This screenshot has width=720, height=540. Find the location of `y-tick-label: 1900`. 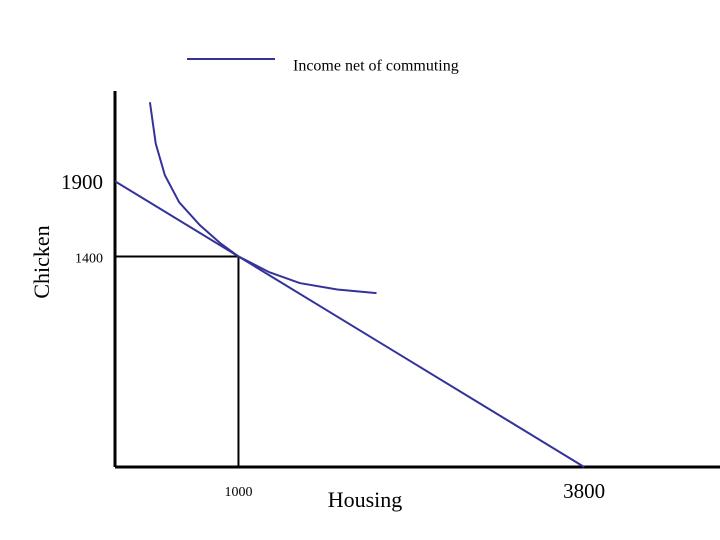

y-tick-label: 1900 is located at coordinates (82, 182).